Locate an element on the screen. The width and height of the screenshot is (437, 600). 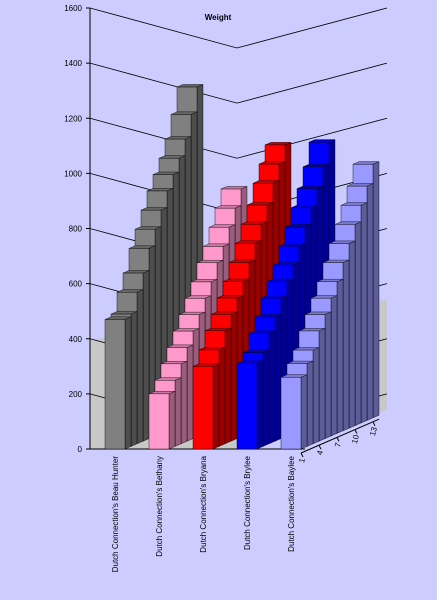
y-tick-label: 800 is located at coordinates (76, 229).